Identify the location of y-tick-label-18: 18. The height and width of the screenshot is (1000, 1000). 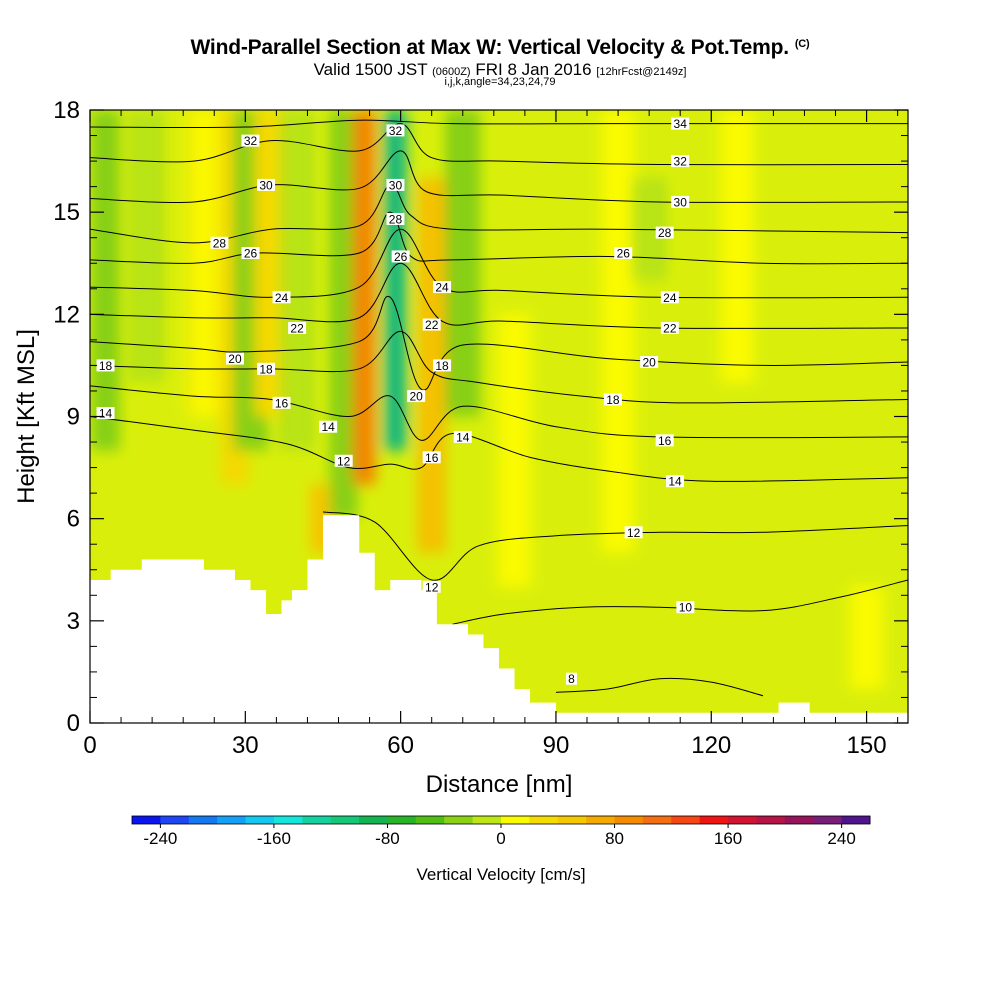
(66, 110).